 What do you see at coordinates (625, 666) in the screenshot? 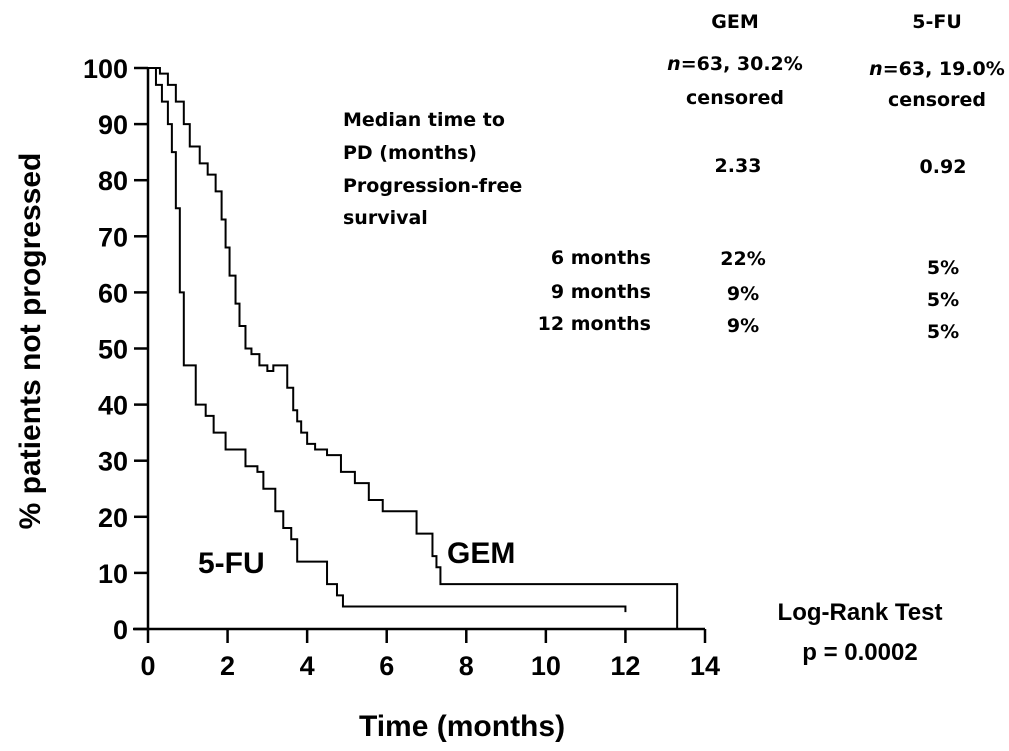
I see `x-tick-label-6: 12` at bounding box center [625, 666].